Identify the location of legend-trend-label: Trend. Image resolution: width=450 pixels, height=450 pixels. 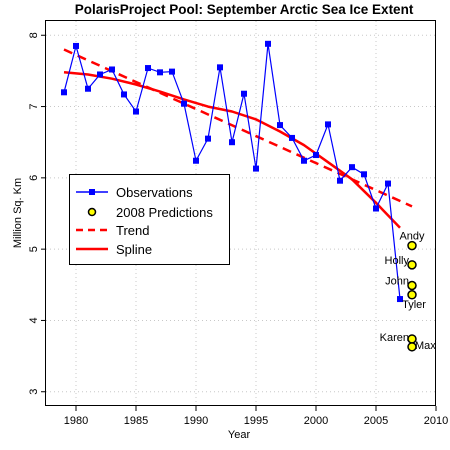
(132, 230).